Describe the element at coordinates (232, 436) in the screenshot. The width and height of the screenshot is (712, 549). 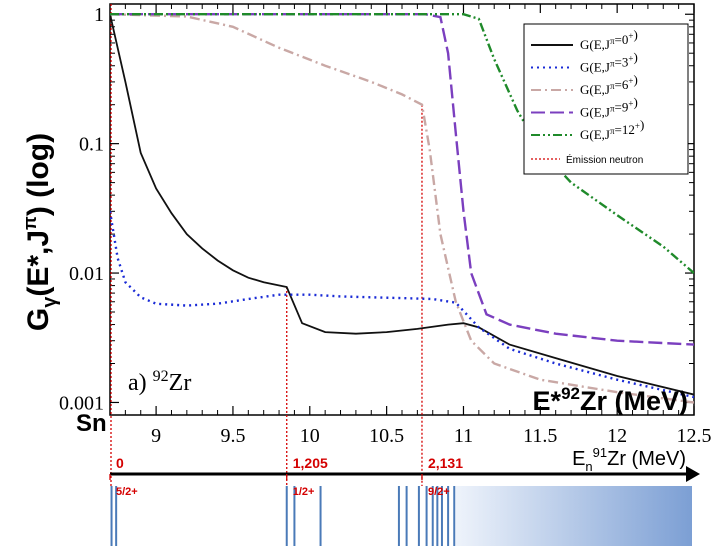
I see `x-tick-label: 9.5` at that location.